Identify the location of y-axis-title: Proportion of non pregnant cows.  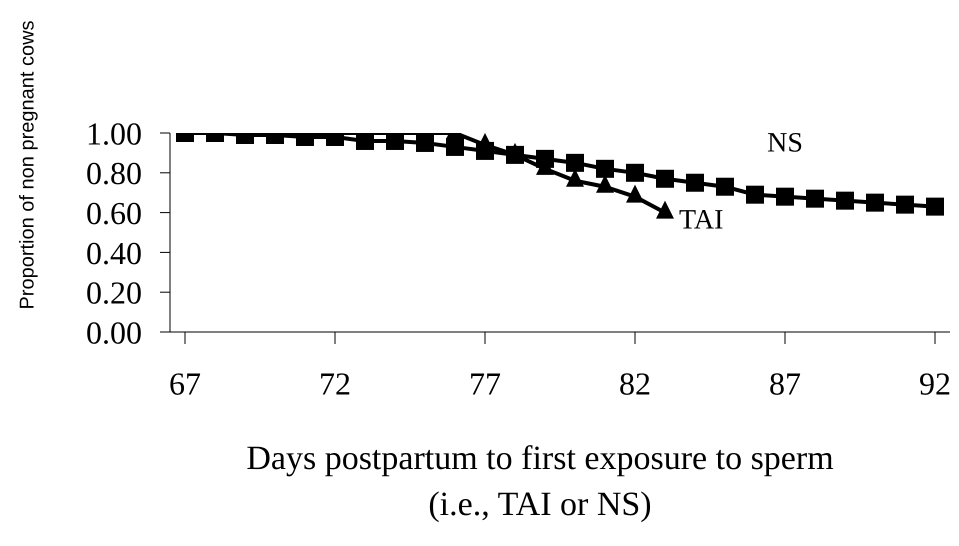
(28, 165).